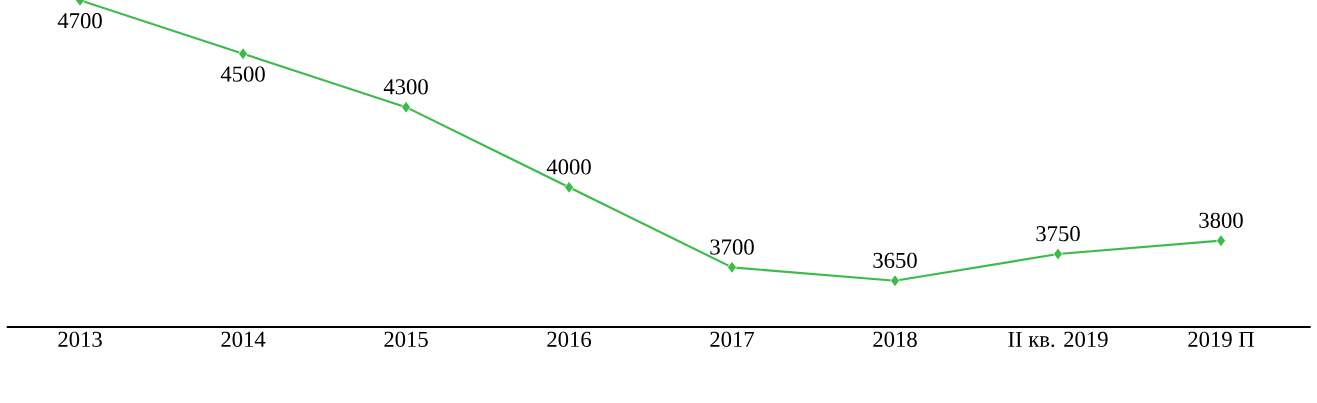 Image resolution: width=1317 pixels, height=403 pixels. I want to click on data-label: 4500, so click(242, 74).